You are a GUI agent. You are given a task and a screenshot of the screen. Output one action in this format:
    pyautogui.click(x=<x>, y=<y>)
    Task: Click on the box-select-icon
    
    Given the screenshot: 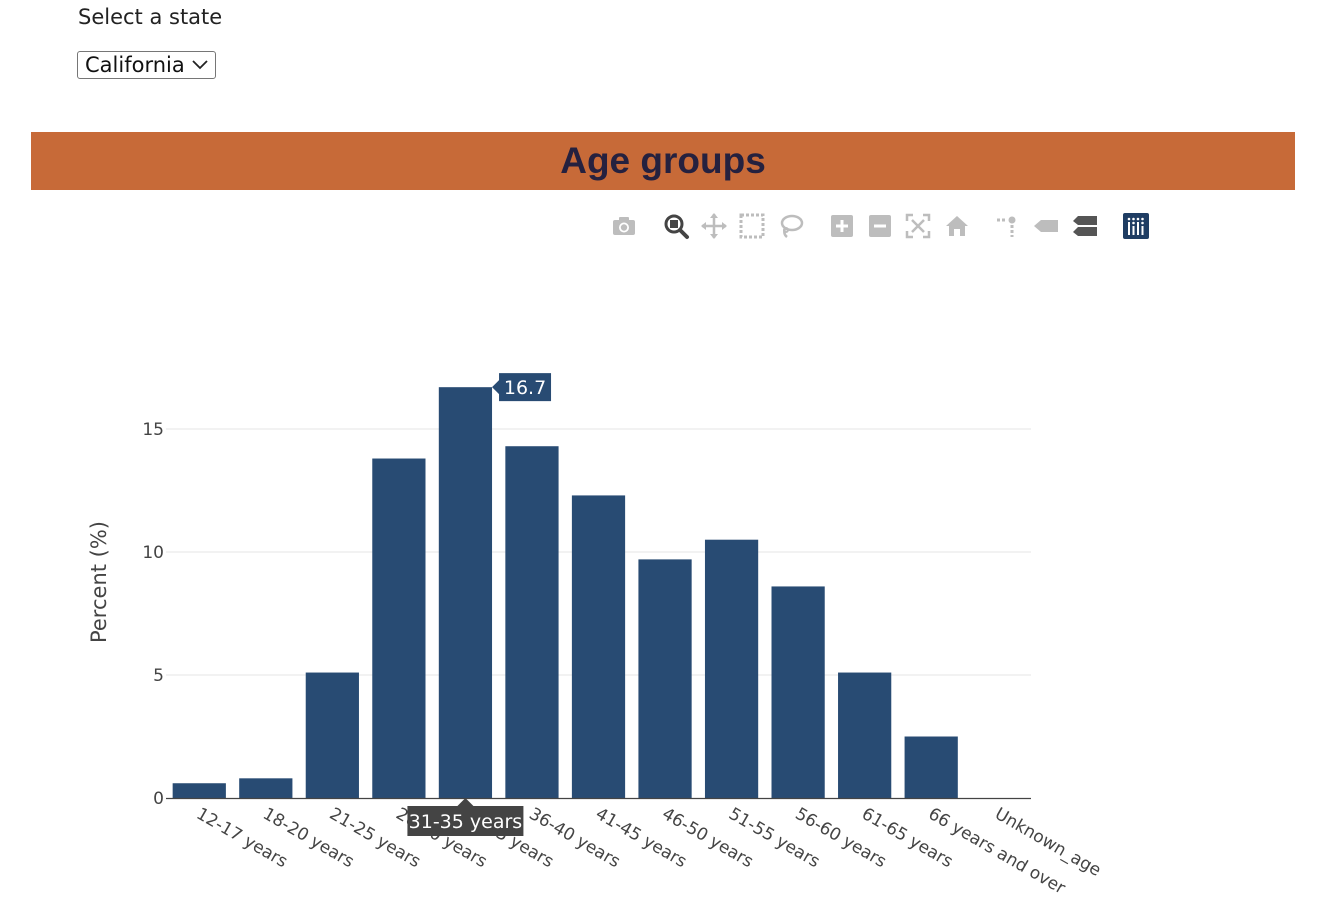 What is the action you would take?
    pyautogui.click(x=752, y=226)
    